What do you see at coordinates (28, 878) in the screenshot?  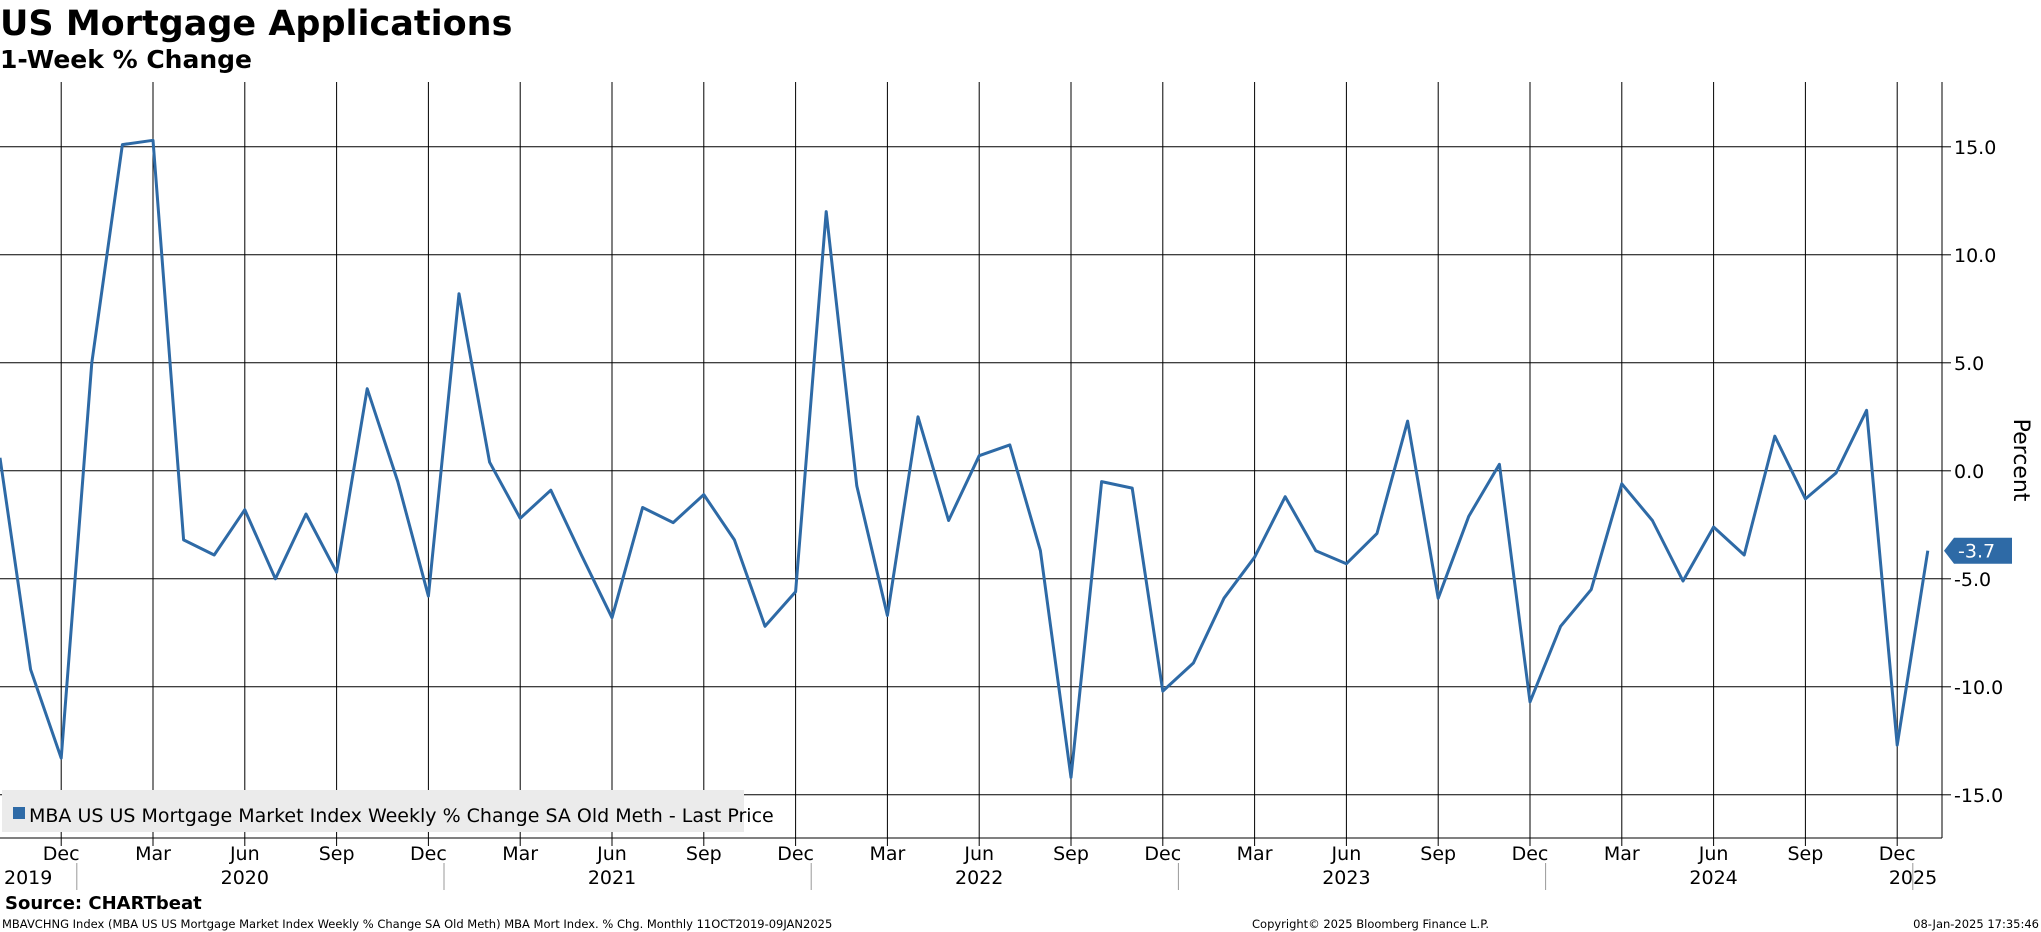 I see `x-year-label: 2019` at bounding box center [28, 878].